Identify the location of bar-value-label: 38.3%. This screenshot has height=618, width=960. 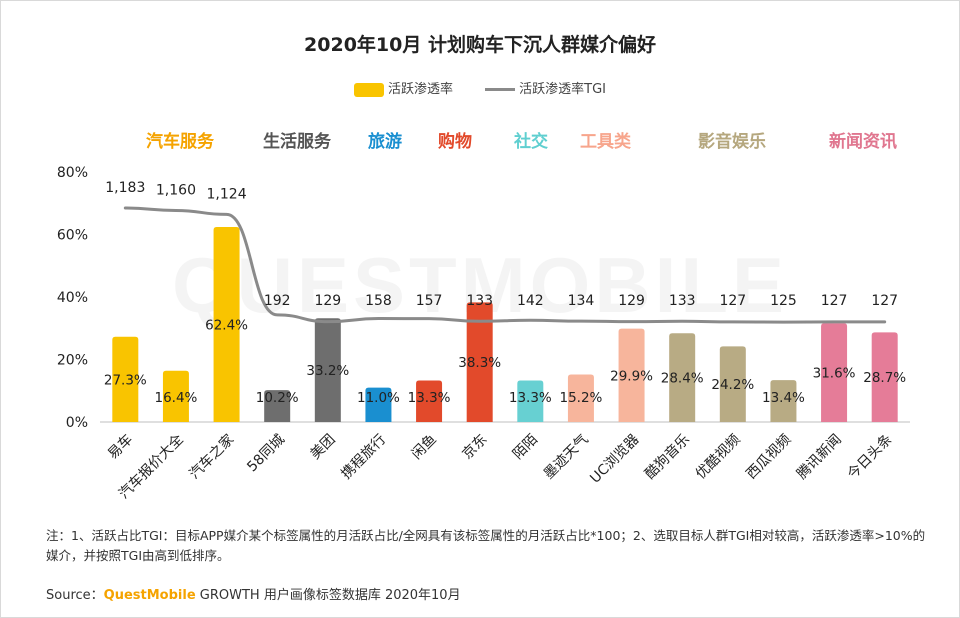
(479, 363).